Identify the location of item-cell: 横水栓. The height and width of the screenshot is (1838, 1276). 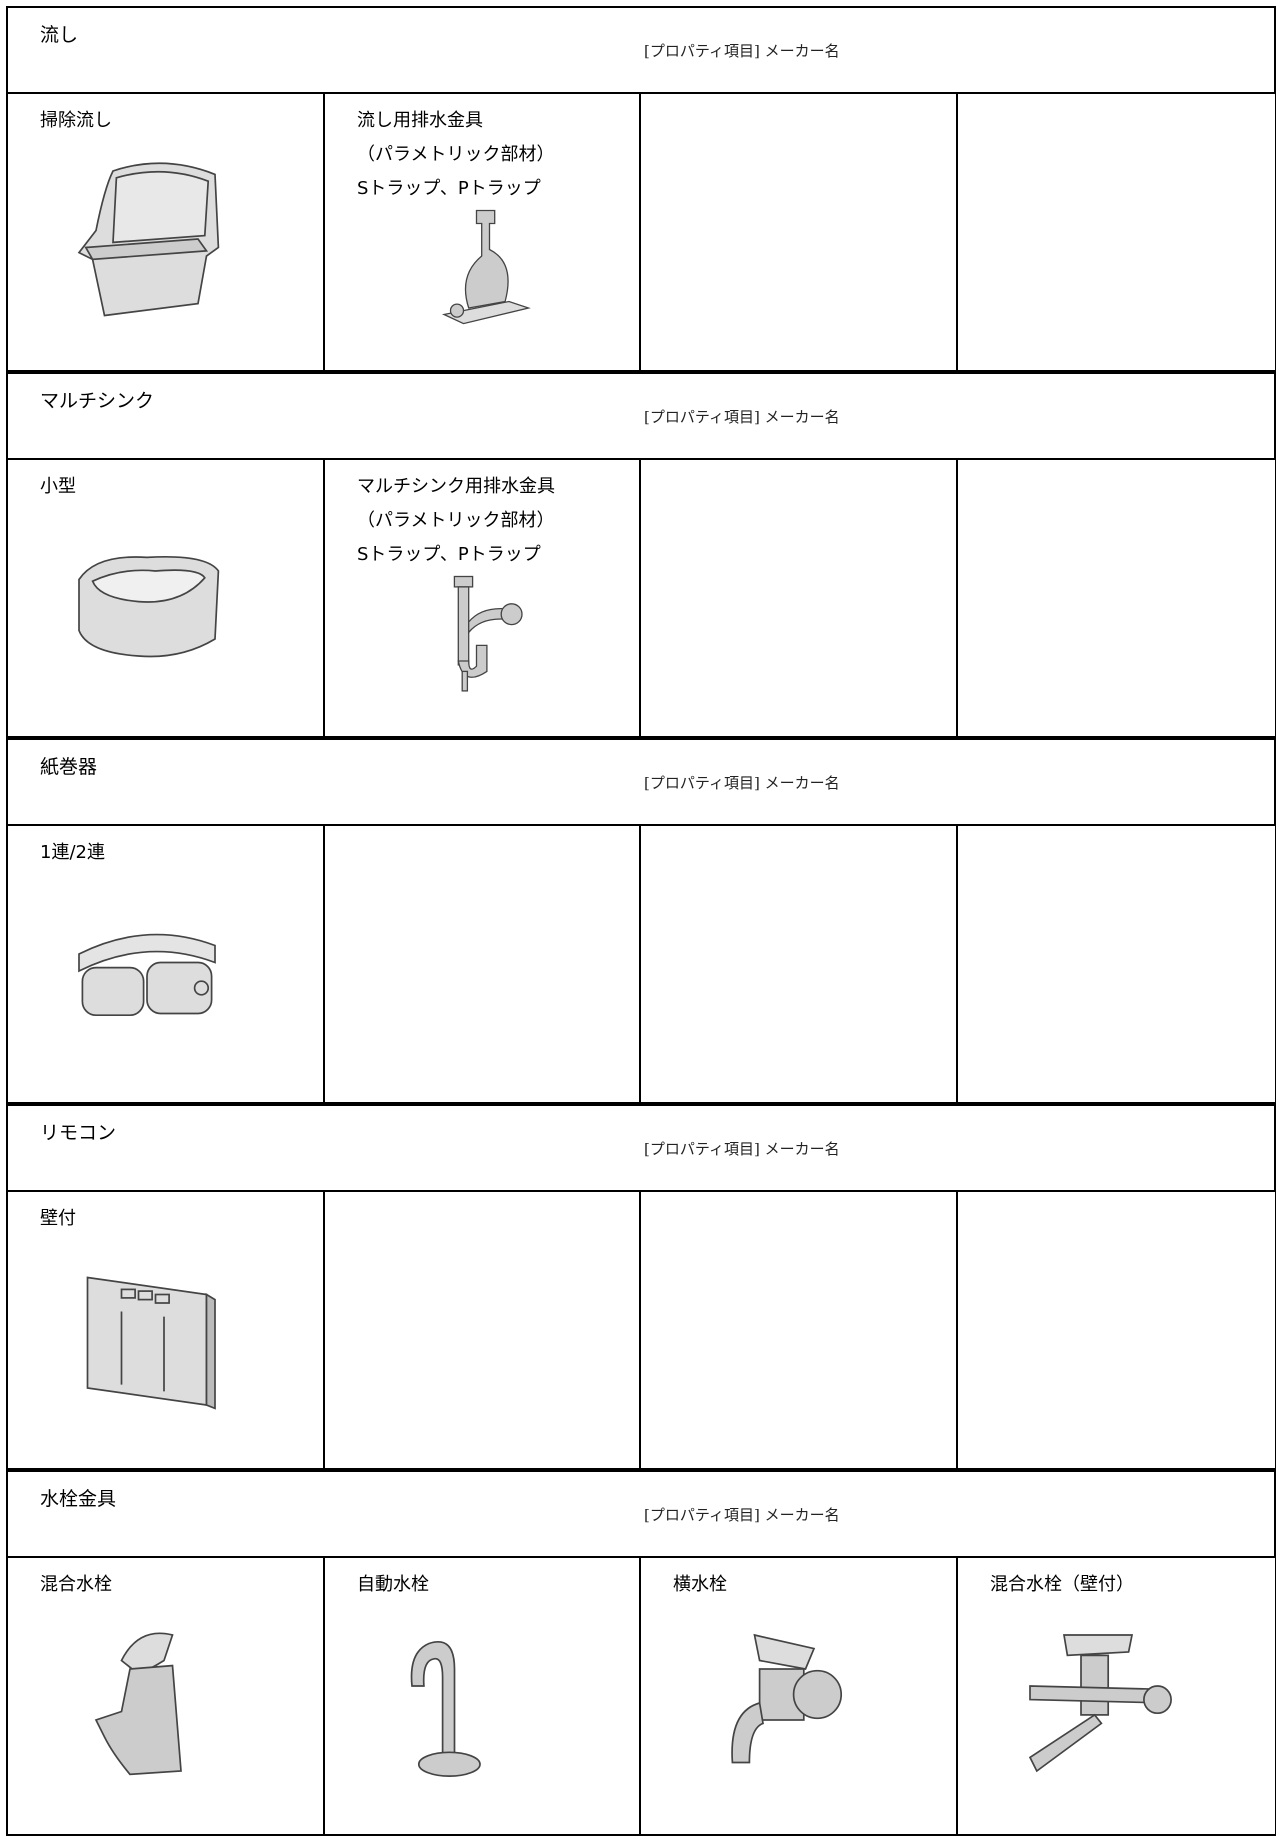
(798, 1696).